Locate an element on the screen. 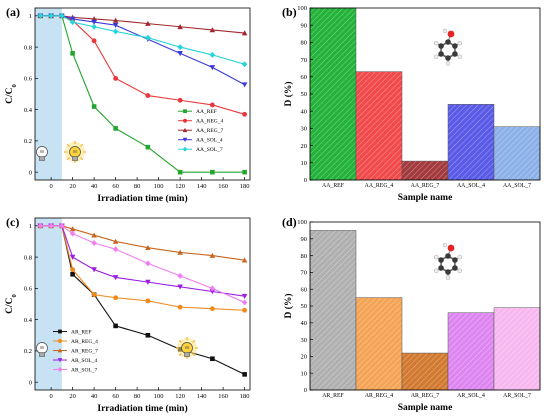 This screenshot has height=419, width=550. lit-bulb-icon is located at coordinates (187, 348).